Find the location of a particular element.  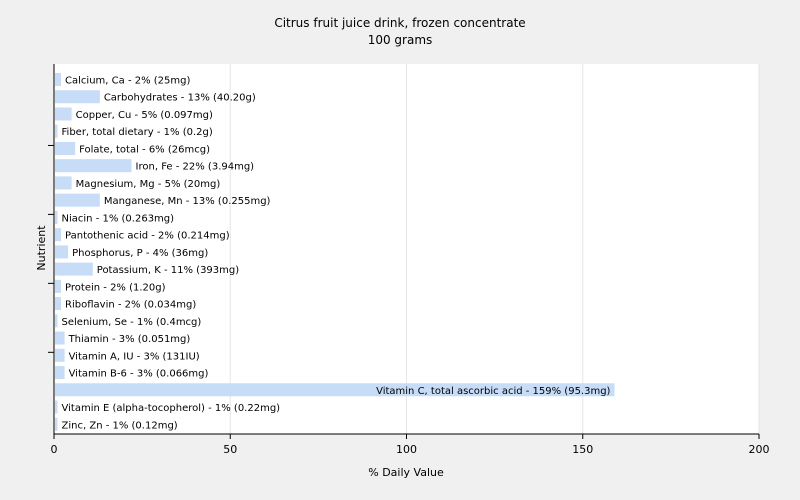

x-axis-label: % Daily Value is located at coordinates (406, 472).